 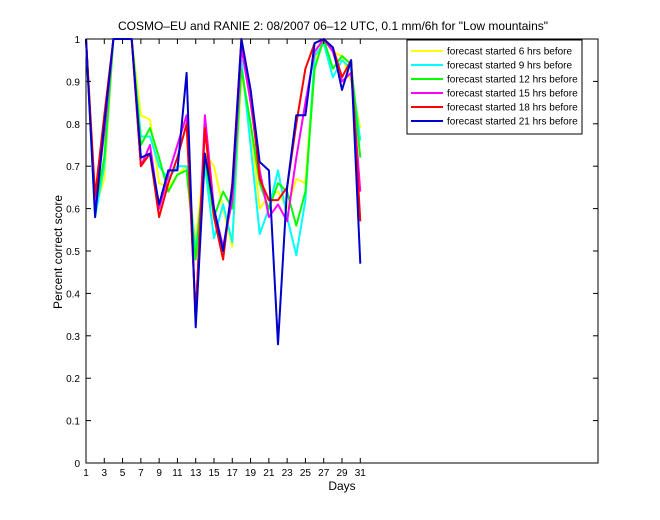 I want to click on legend-label-6: forecast started 21 hrs before, so click(x=512, y=122).